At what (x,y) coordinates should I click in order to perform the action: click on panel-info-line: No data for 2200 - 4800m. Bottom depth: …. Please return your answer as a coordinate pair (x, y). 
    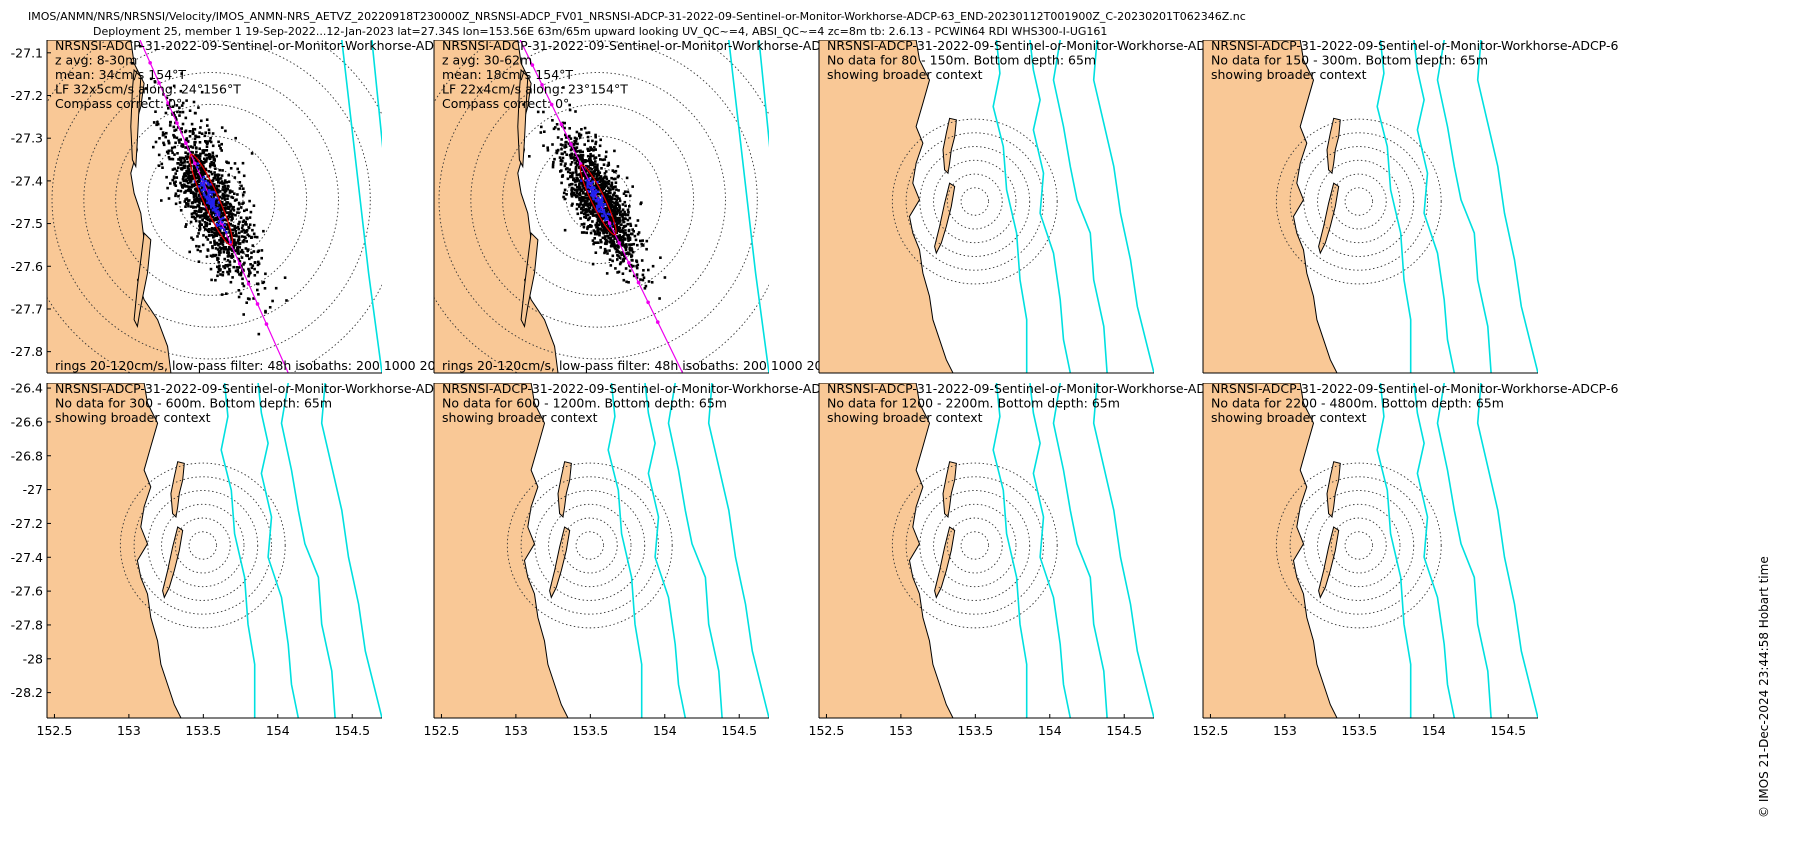
    Looking at the image, I should click on (1357, 403).